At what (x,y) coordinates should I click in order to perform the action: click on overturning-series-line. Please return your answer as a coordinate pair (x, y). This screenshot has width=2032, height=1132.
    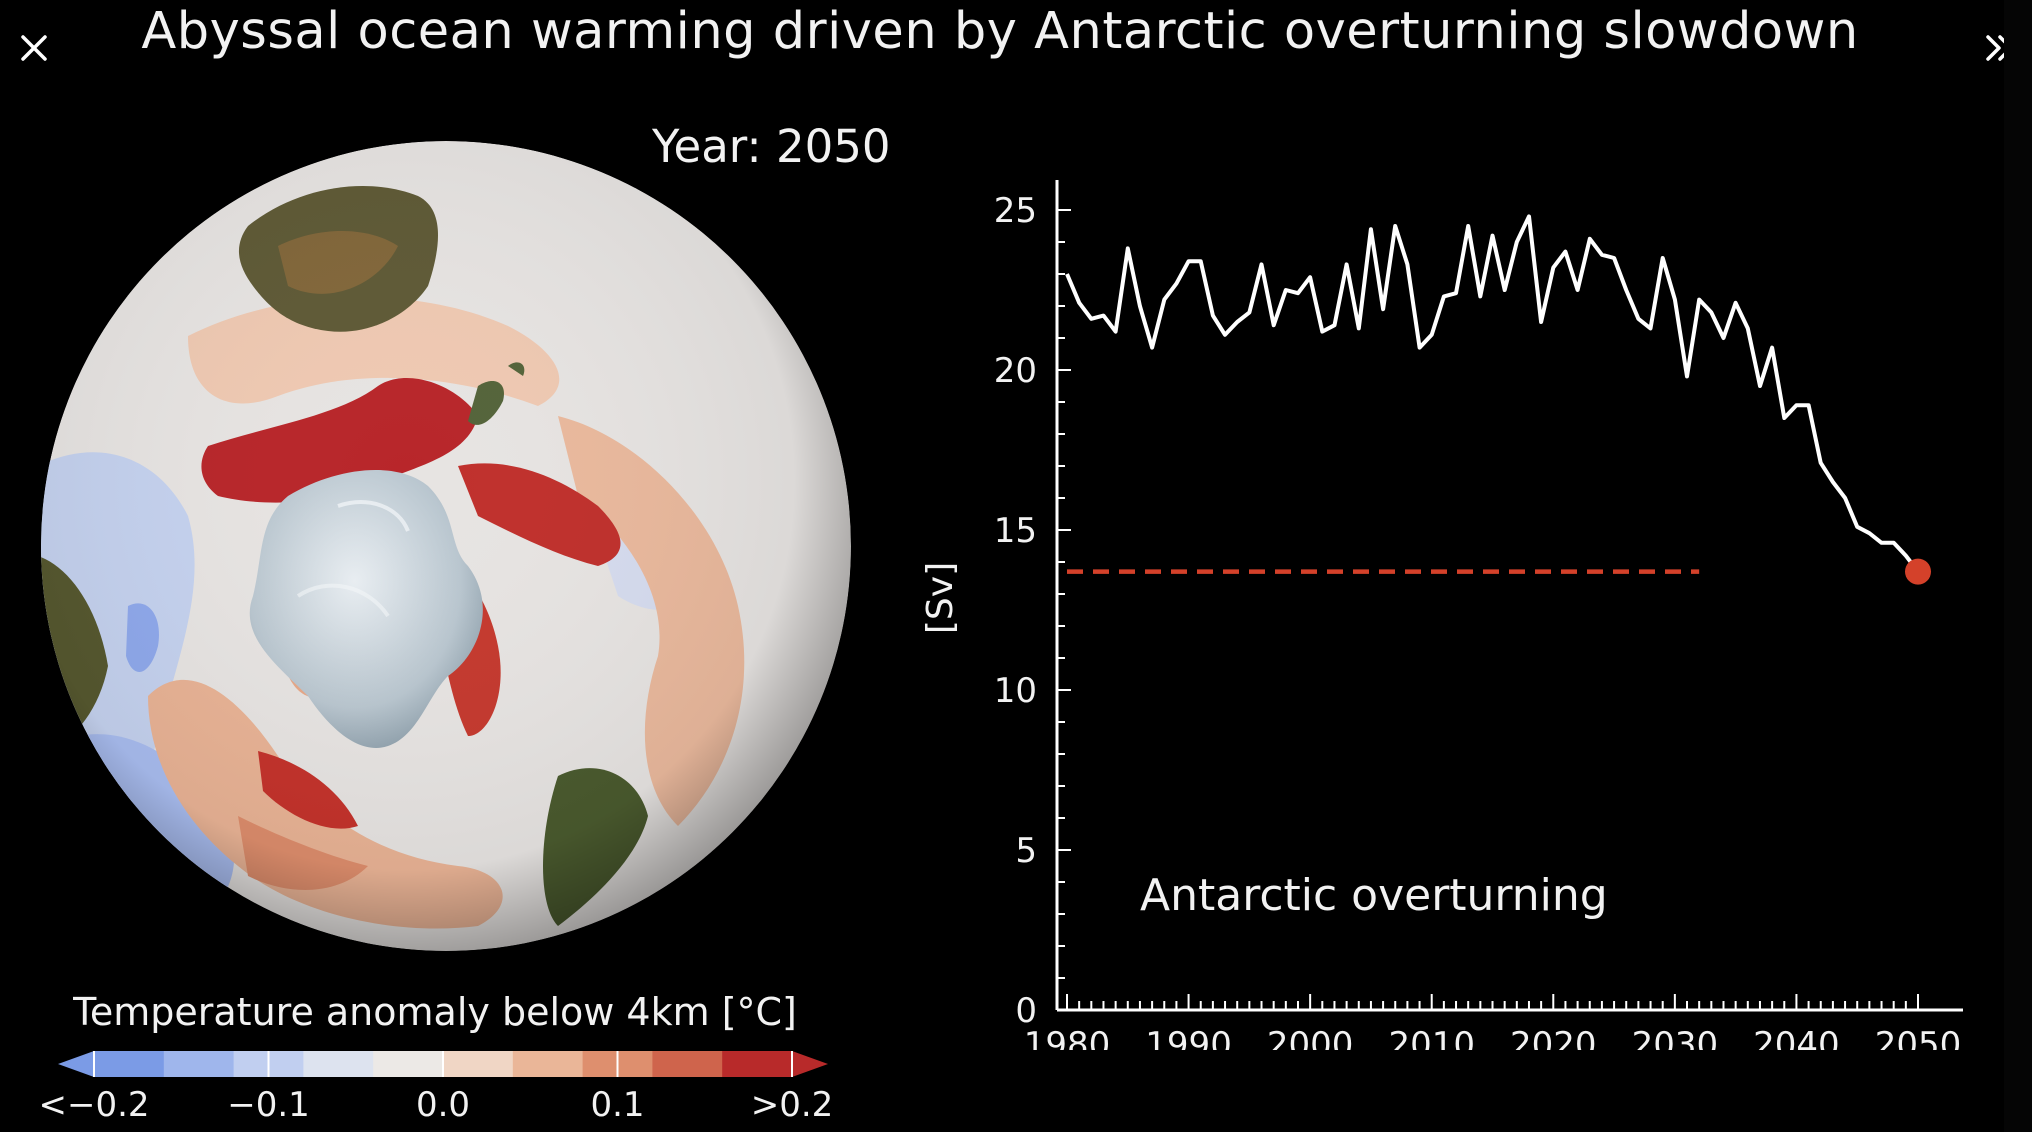
    Looking at the image, I should click on (1492, 393).